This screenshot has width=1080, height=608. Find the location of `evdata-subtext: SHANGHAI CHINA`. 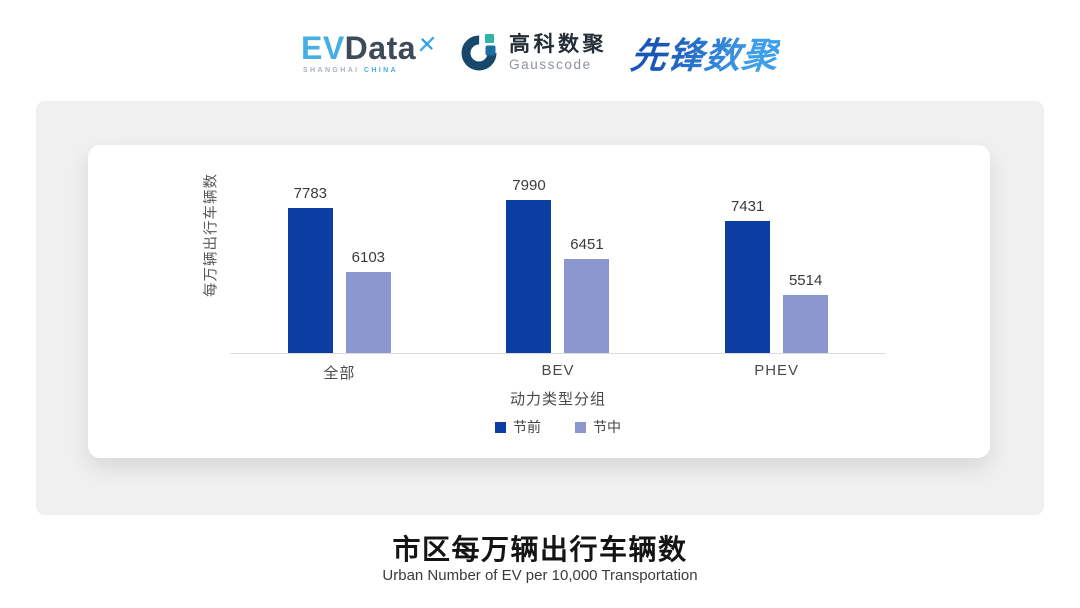

evdata-subtext: SHANGHAI CHINA is located at coordinates (350, 70).